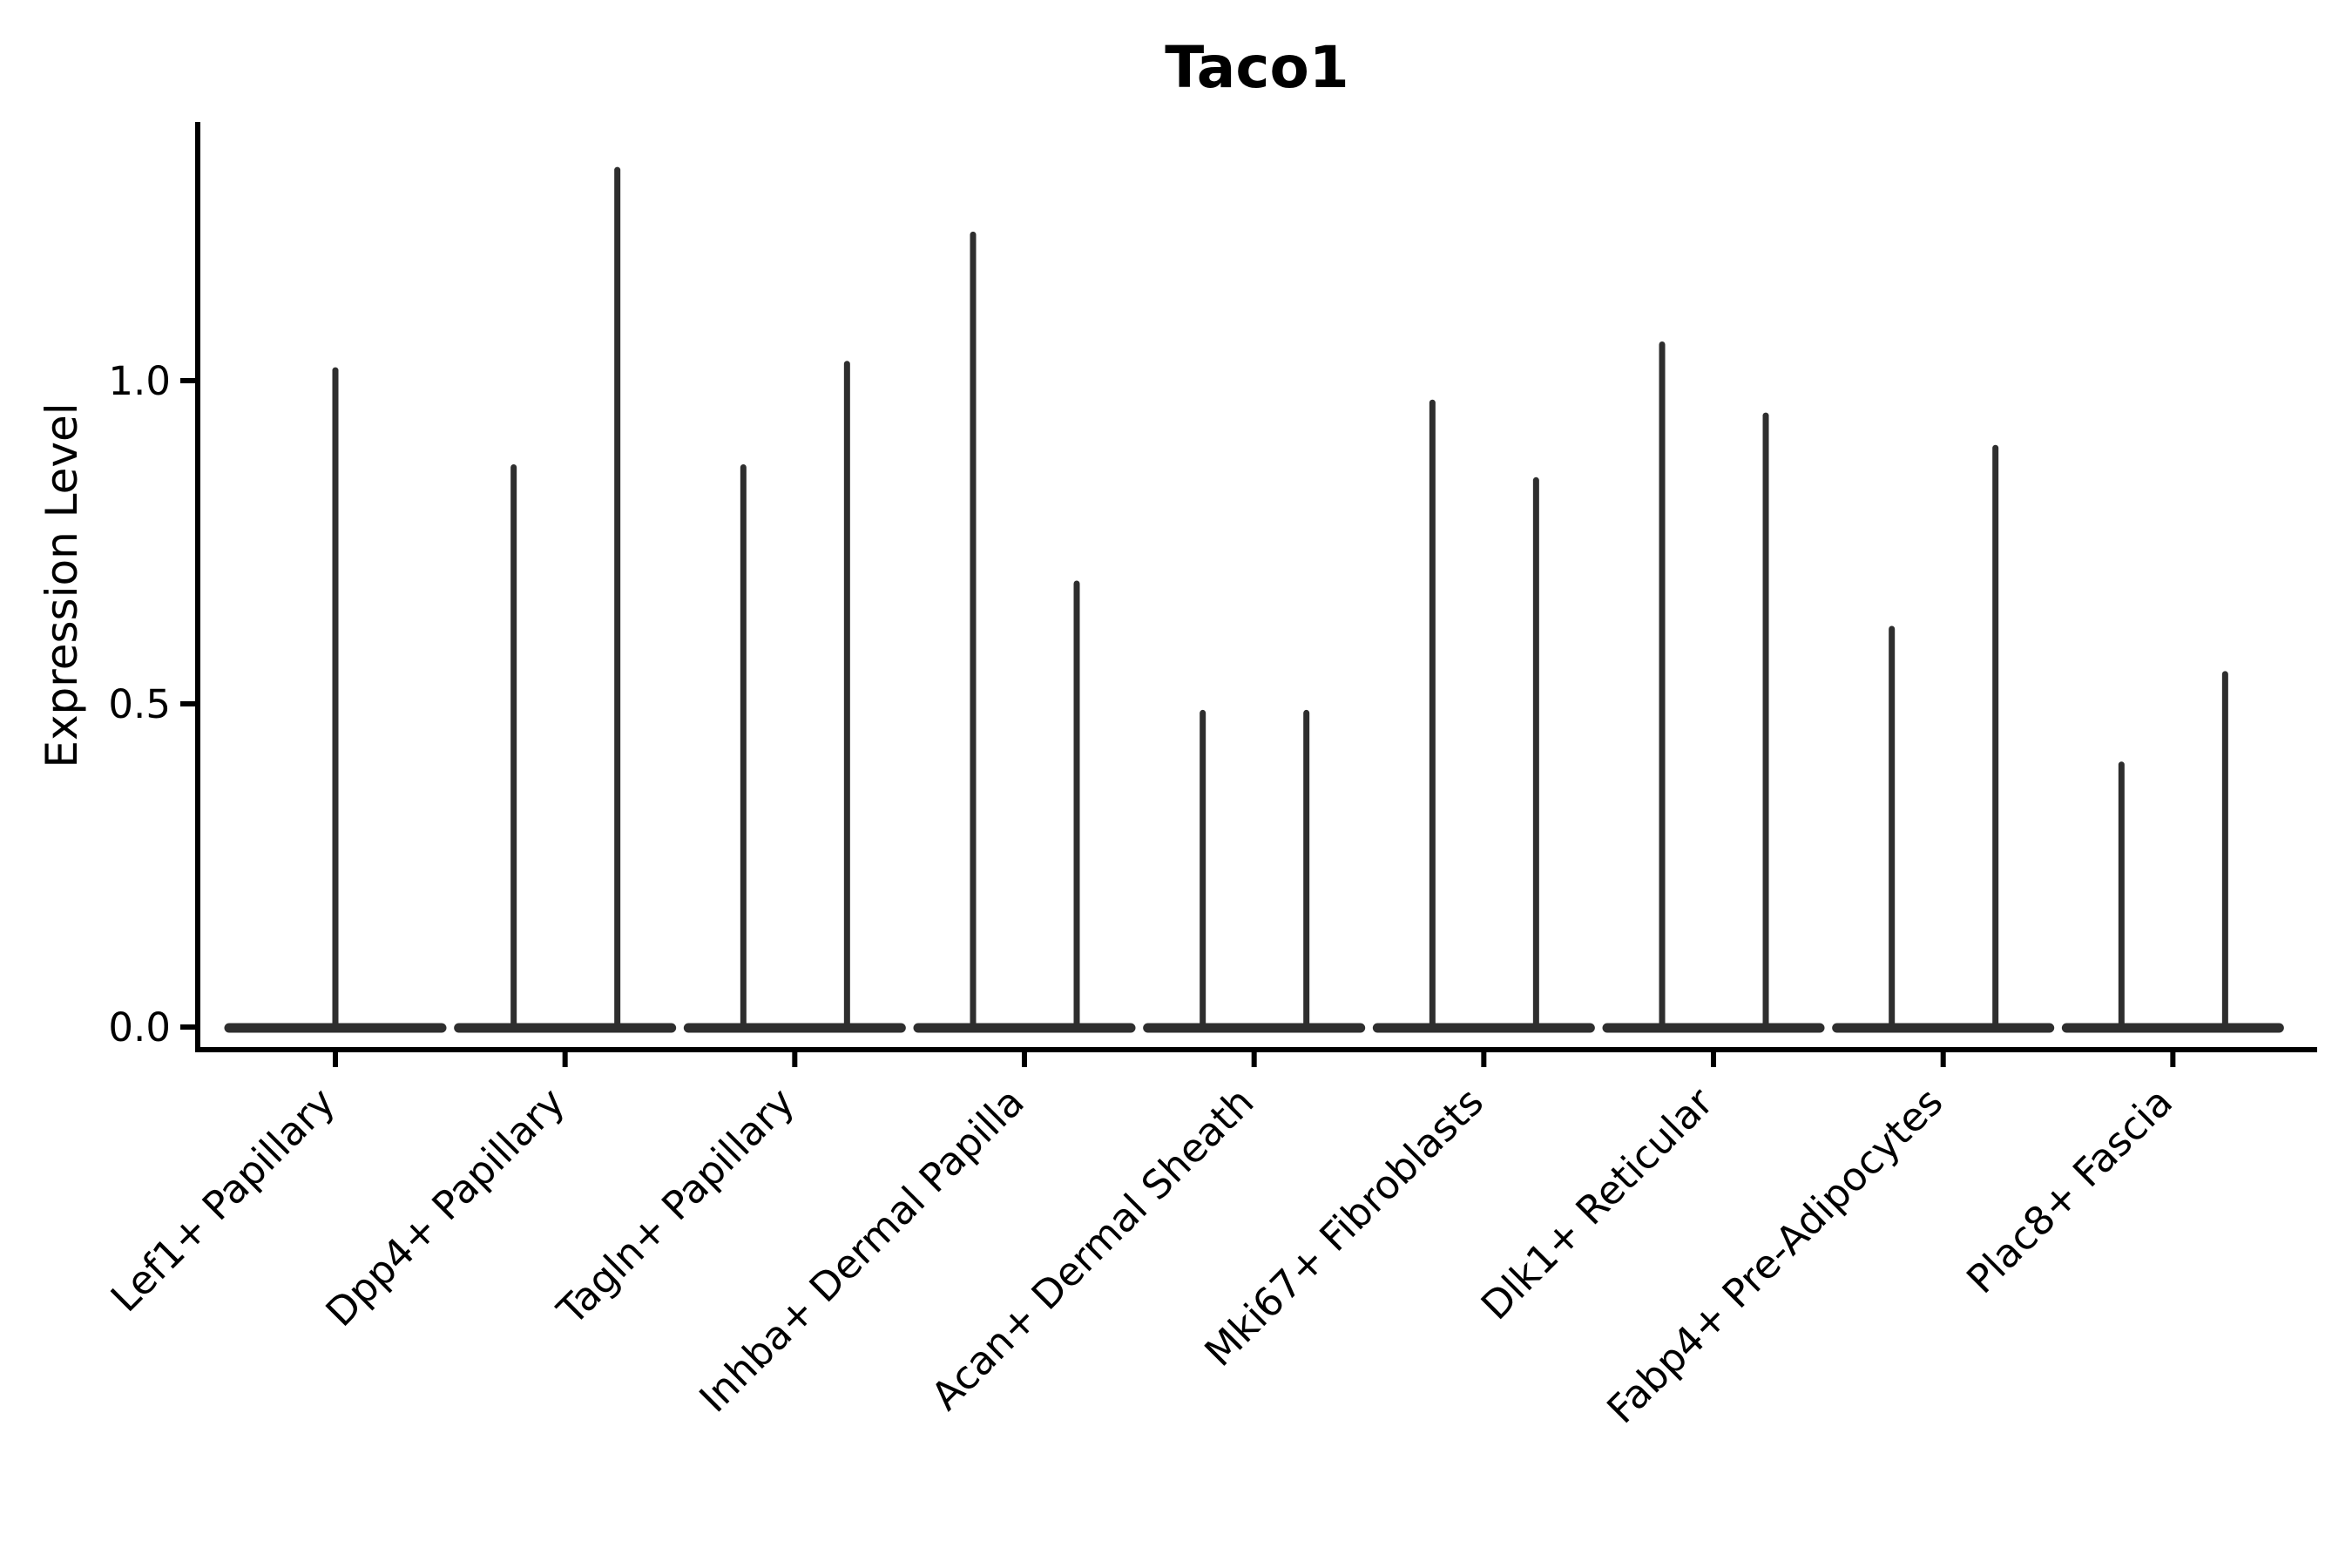 The width and height of the screenshot is (2352, 1568). What do you see at coordinates (139, 381) in the screenshot?
I see `y-tick-label: 1.0` at bounding box center [139, 381].